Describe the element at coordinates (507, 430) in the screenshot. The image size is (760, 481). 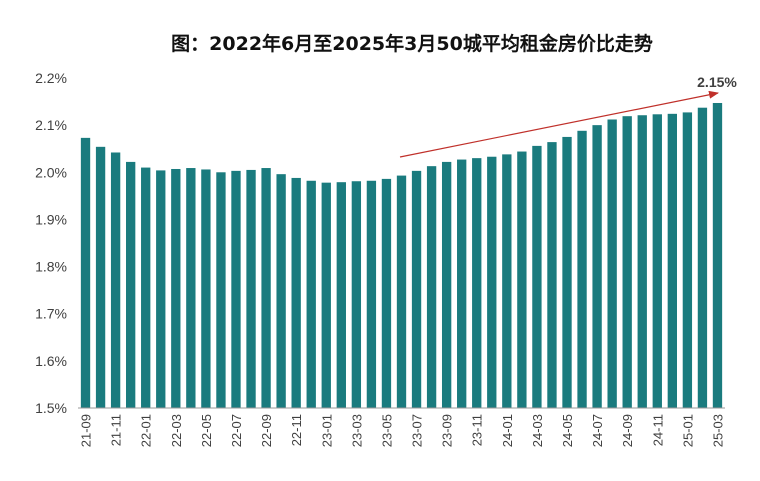
I see `x-tick-label: 24-01` at that location.